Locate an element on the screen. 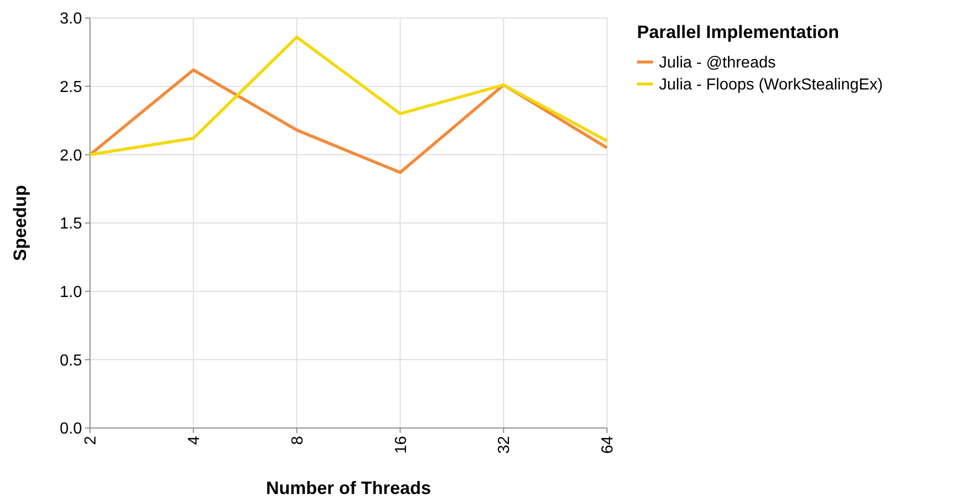  x-tick-label: 32 is located at coordinates (505, 445).